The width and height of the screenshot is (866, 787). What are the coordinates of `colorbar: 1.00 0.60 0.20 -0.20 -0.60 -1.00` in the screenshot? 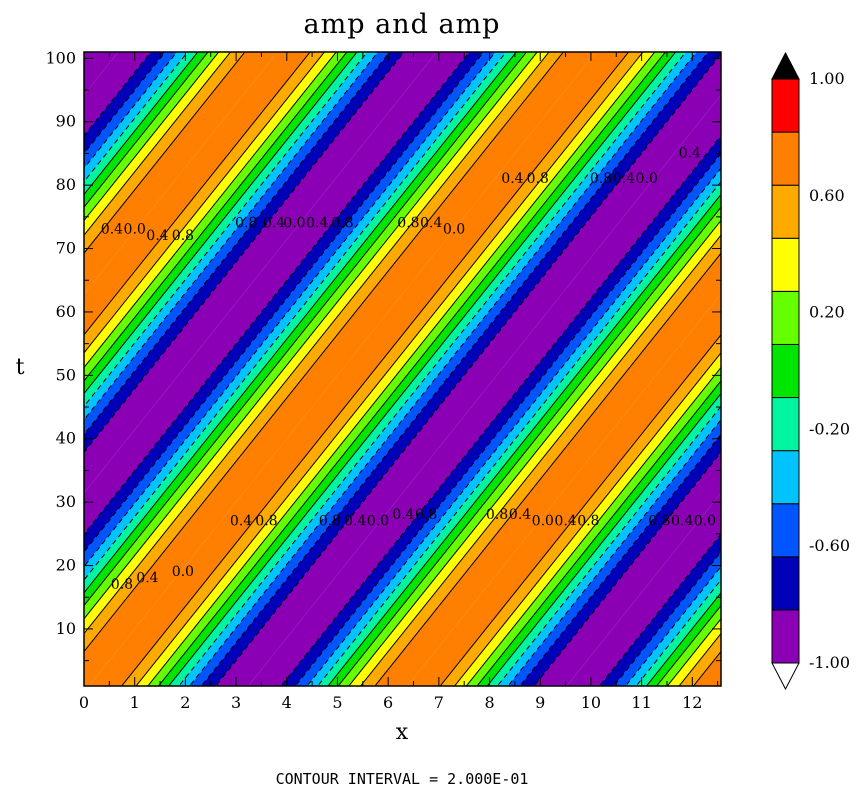 It's located at (810, 371).